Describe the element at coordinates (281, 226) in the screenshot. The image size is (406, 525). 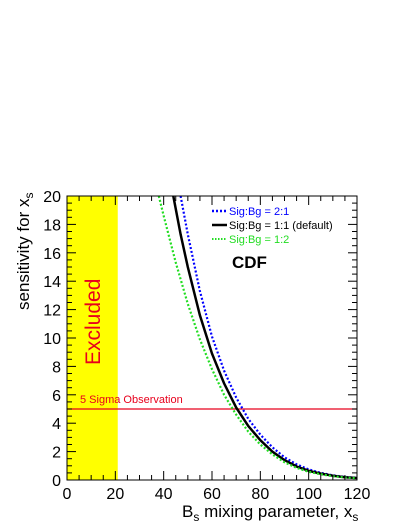
I see `legend-label-1-1: Sig:Bg = 1:1 (default)` at that location.